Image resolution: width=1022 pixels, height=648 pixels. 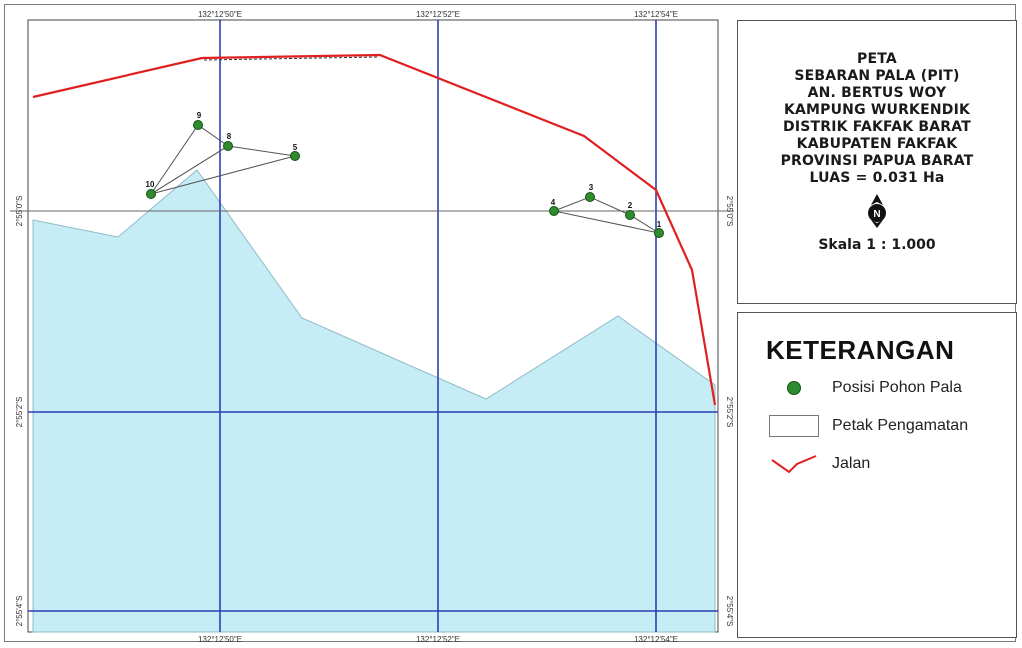 What do you see at coordinates (199, 115) in the screenshot?
I see `tree-label-9: 9` at bounding box center [199, 115].